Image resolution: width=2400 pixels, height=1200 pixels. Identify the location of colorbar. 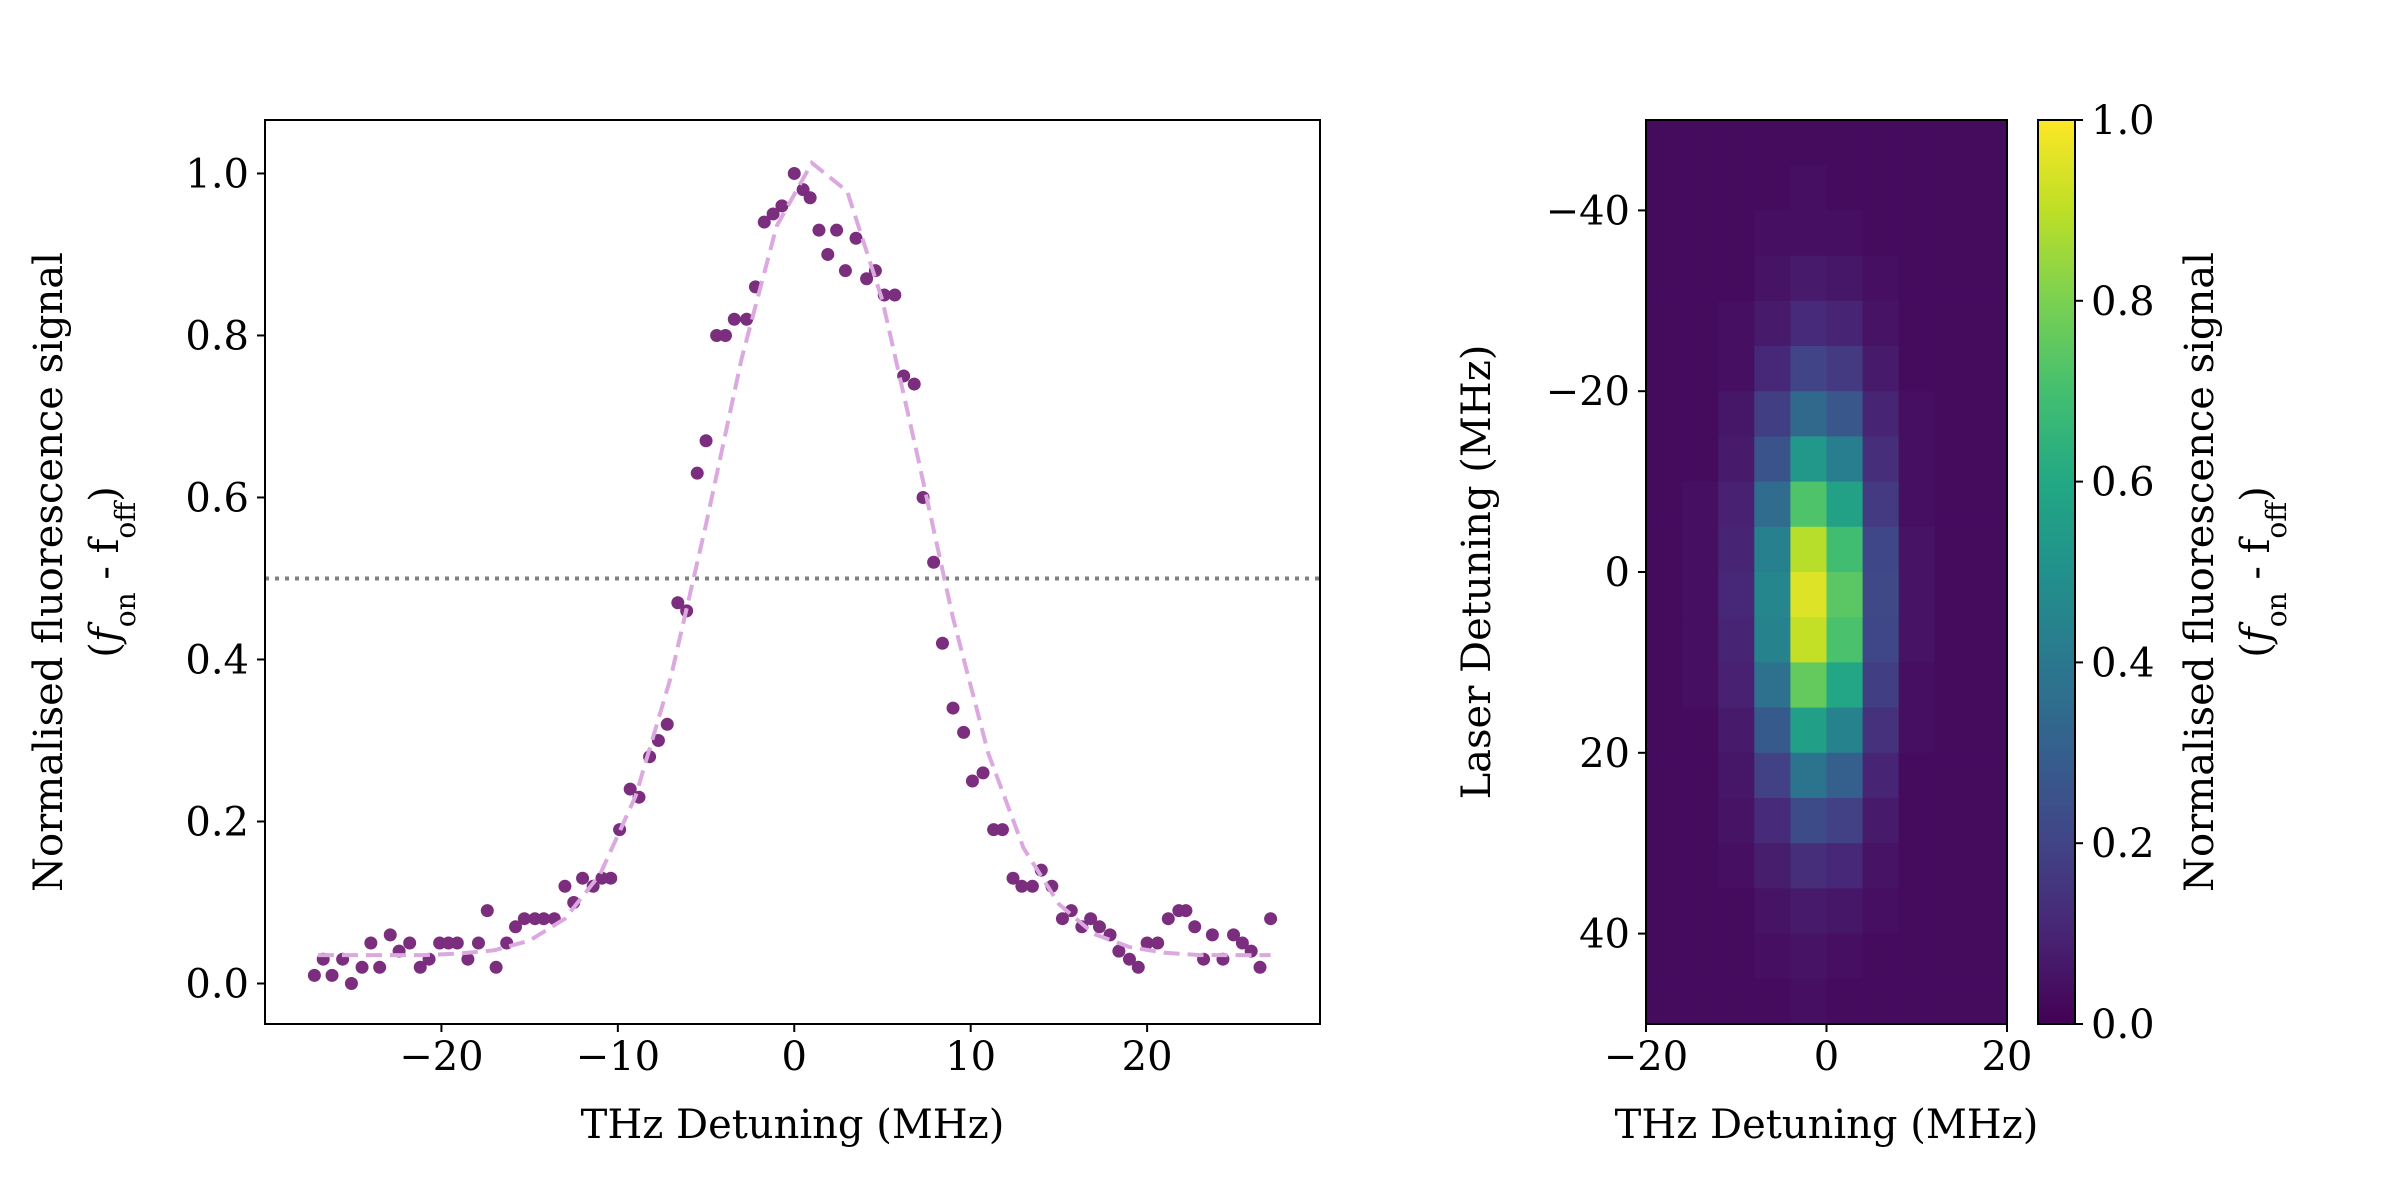
(2056, 572).